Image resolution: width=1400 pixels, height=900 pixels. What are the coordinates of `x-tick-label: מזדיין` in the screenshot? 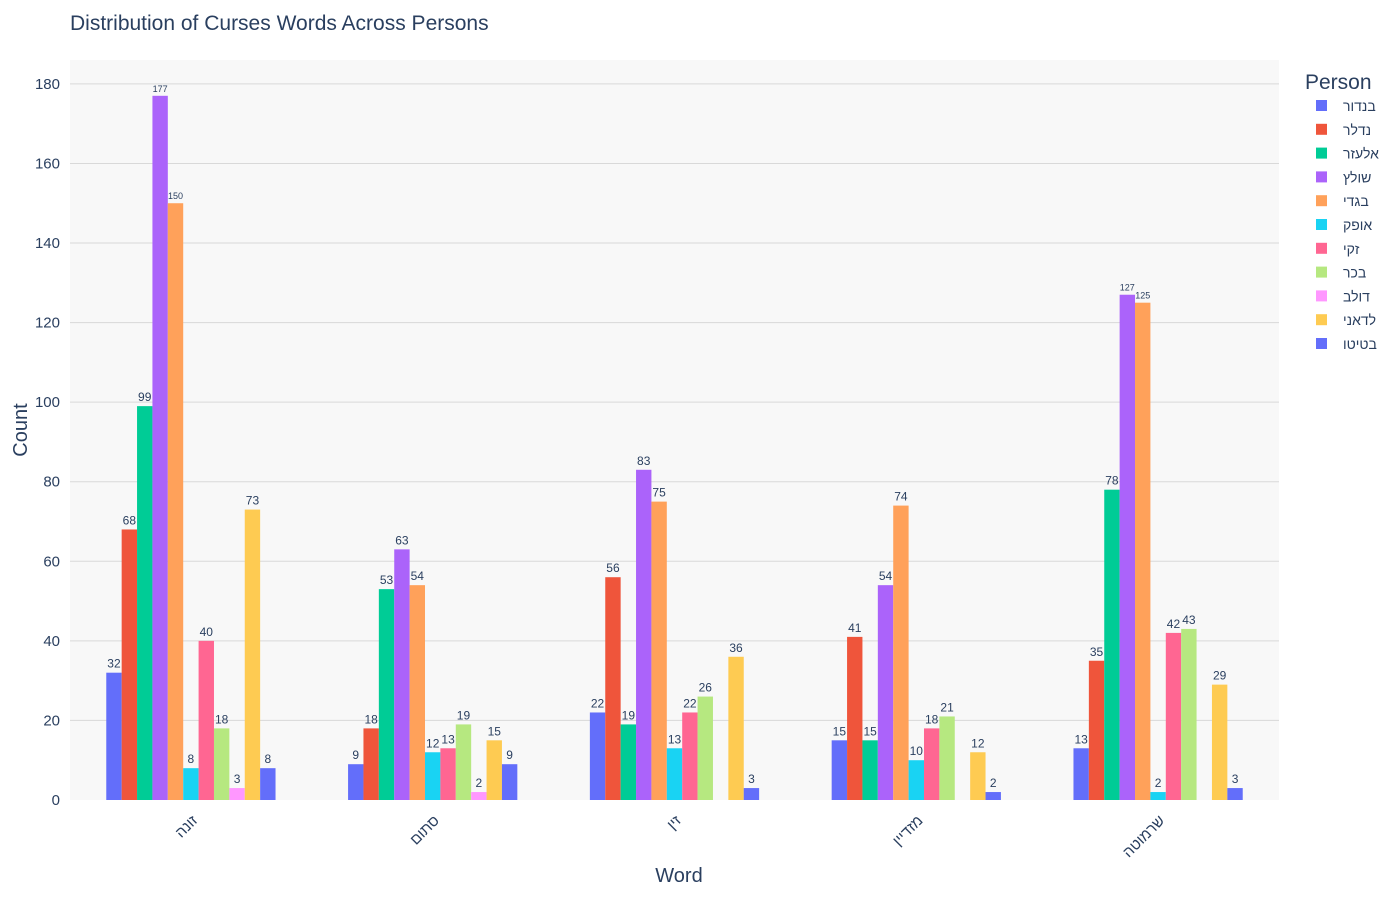 It's located at (907, 830).